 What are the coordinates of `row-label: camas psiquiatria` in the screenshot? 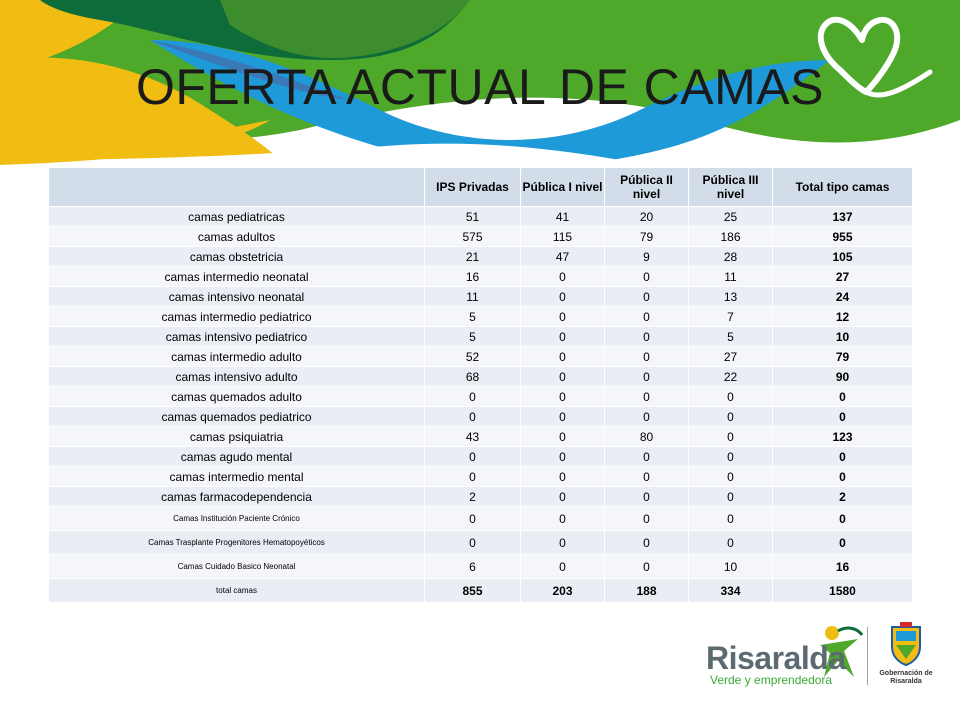 It's located at (236, 436).